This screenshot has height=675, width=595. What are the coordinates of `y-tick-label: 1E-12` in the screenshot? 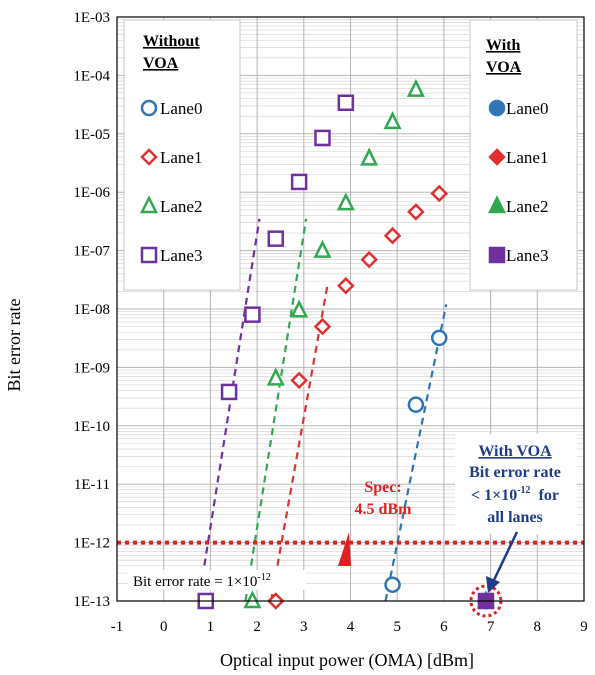 It's located at (91, 544).